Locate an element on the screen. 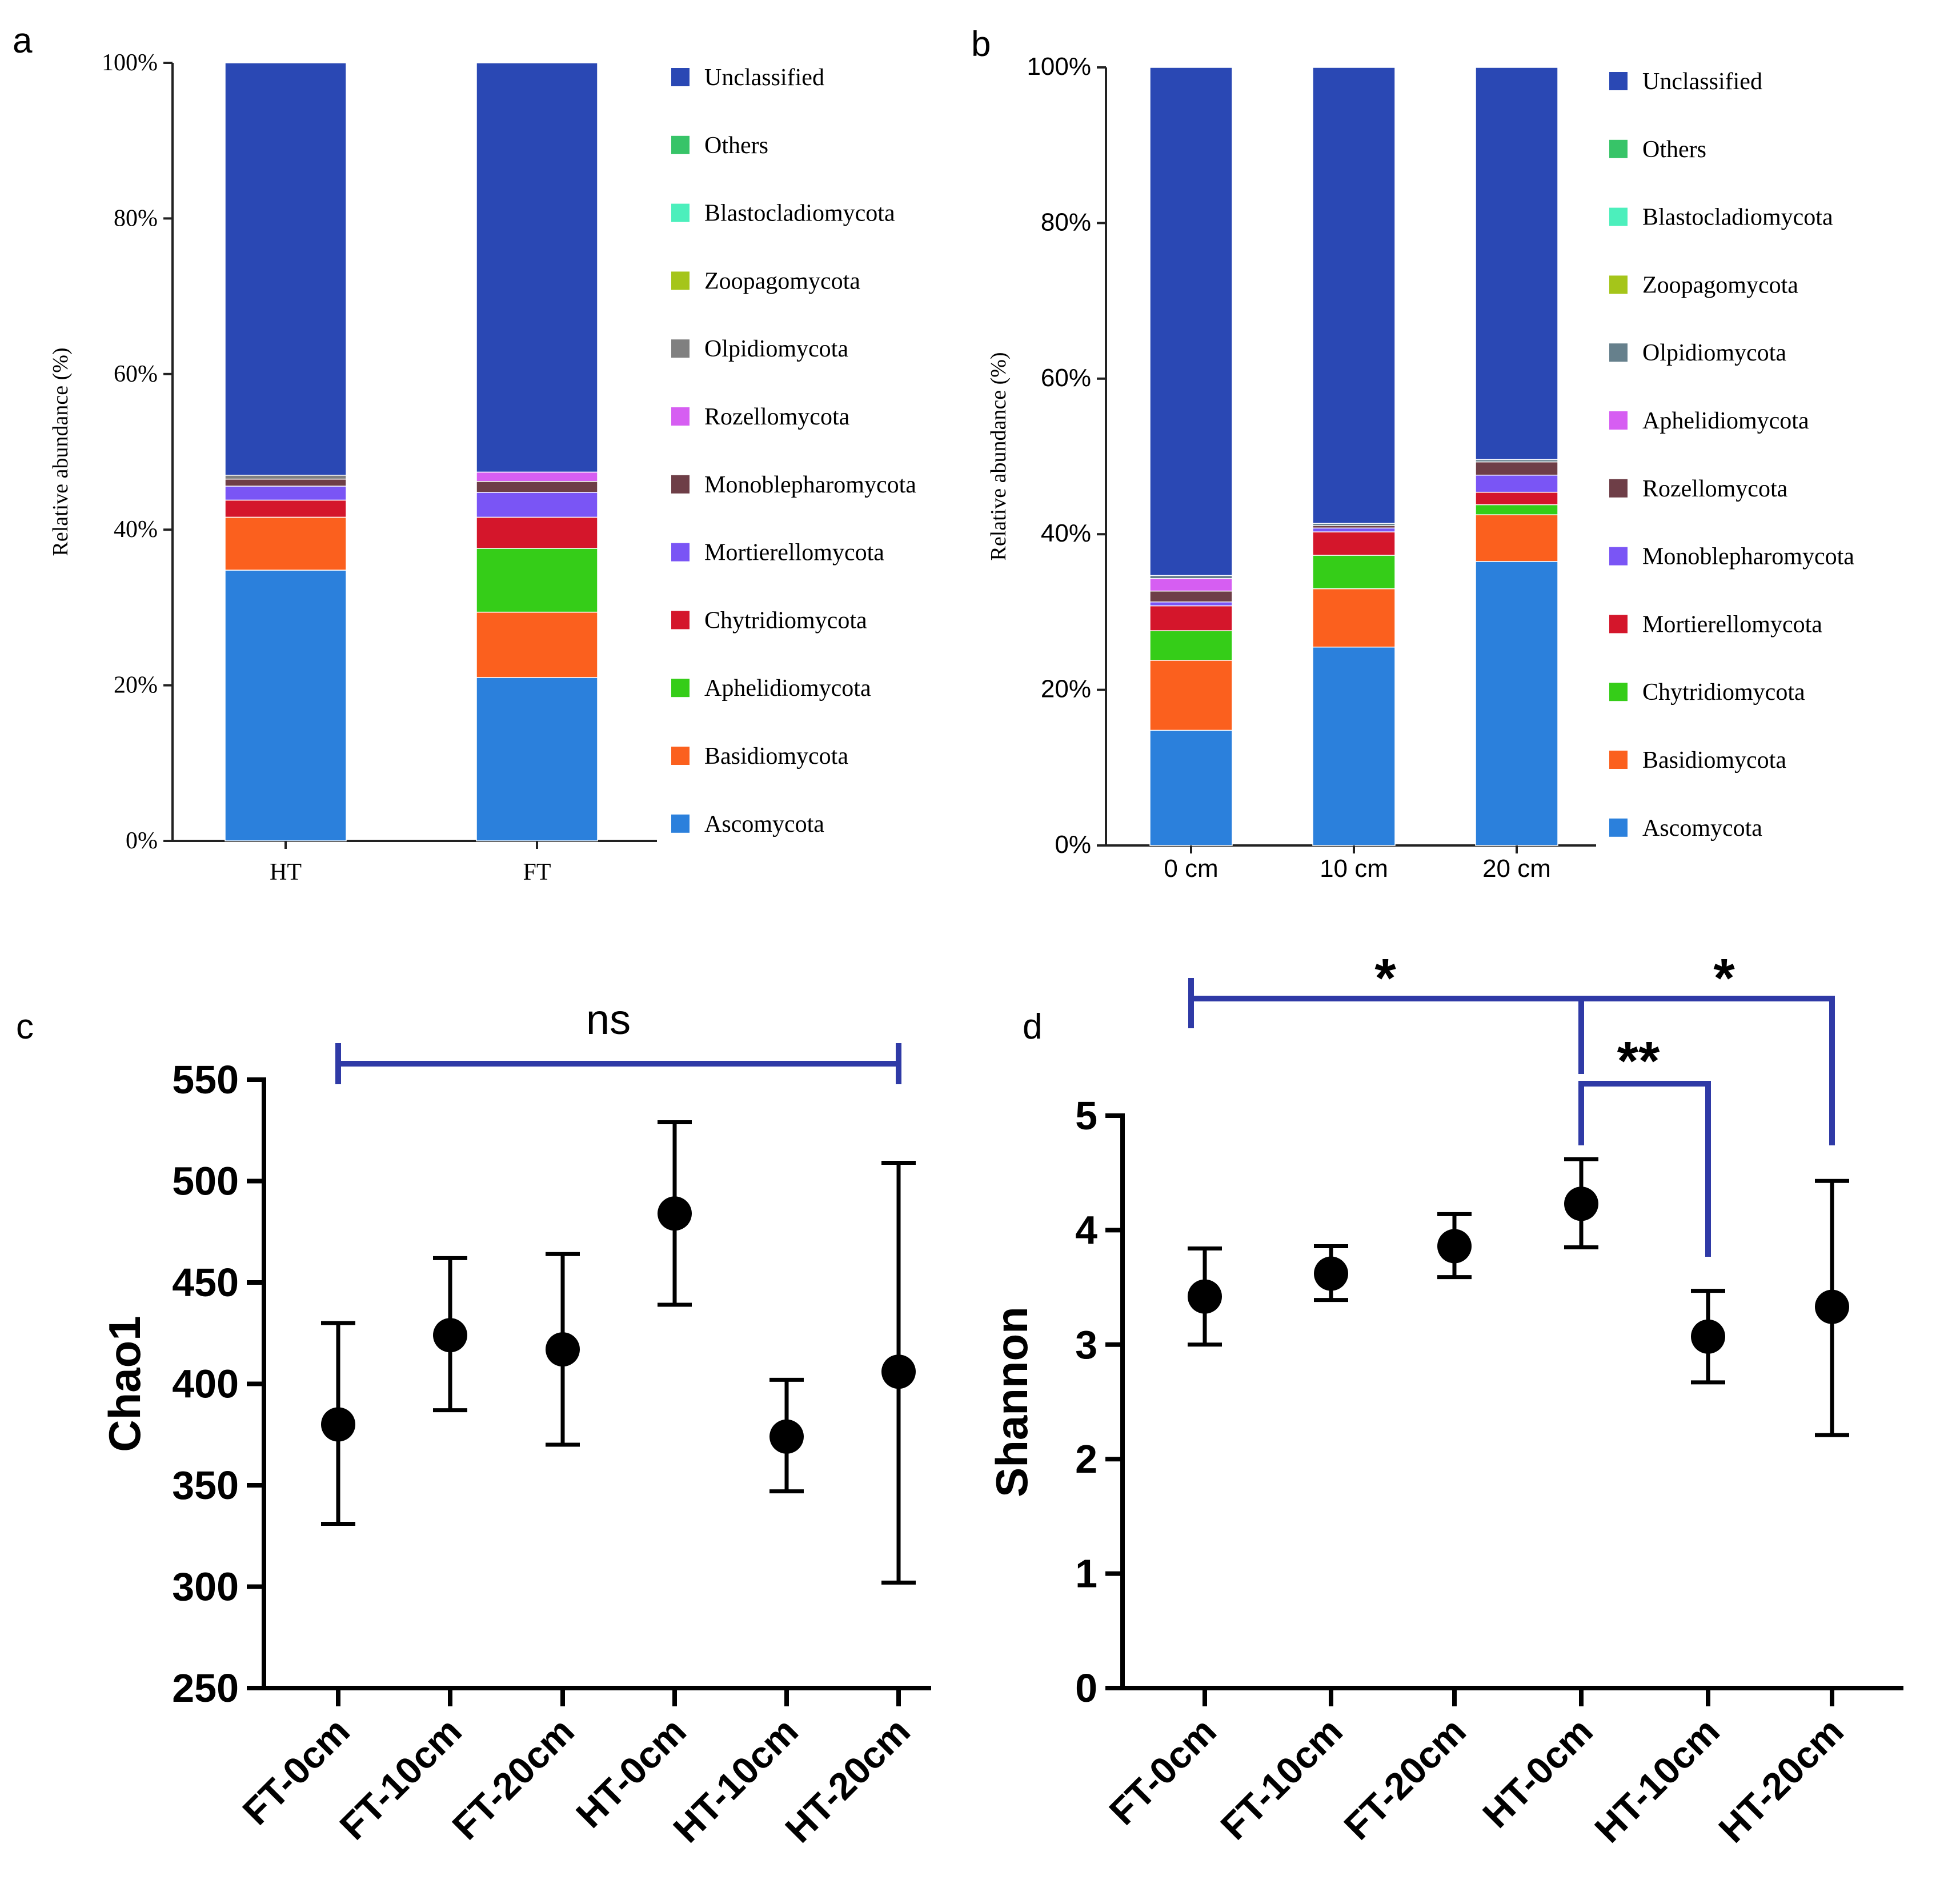 Image resolution: width=1948 pixels, height=1904 pixels. y-axis-label: Relative abundance (%) is located at coordinates (61, 451).